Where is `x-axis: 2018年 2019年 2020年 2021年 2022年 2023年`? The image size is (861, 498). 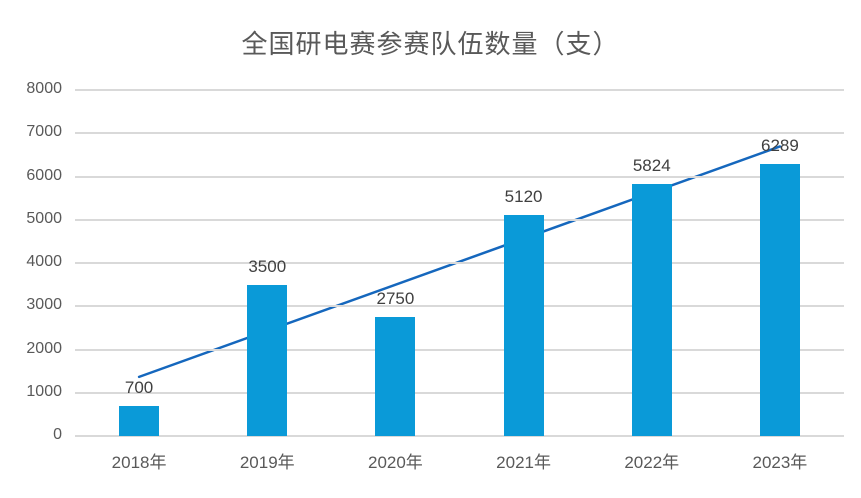 x-axis: 2018年 2019年 2020年 2021年 2022年 2023年 is located at coordinates (459, 463).